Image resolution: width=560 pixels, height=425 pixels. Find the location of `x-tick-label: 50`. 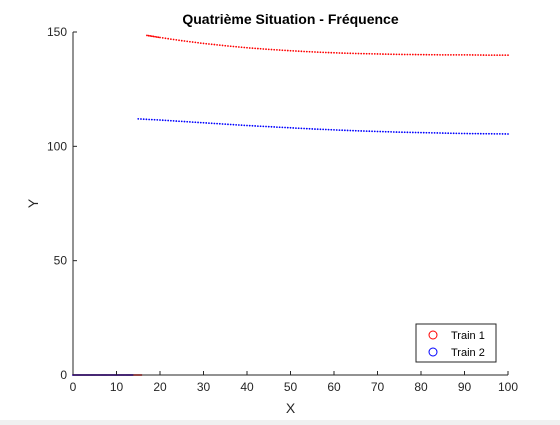

x-tick-label: 50 is located at coordinates (291, 387).